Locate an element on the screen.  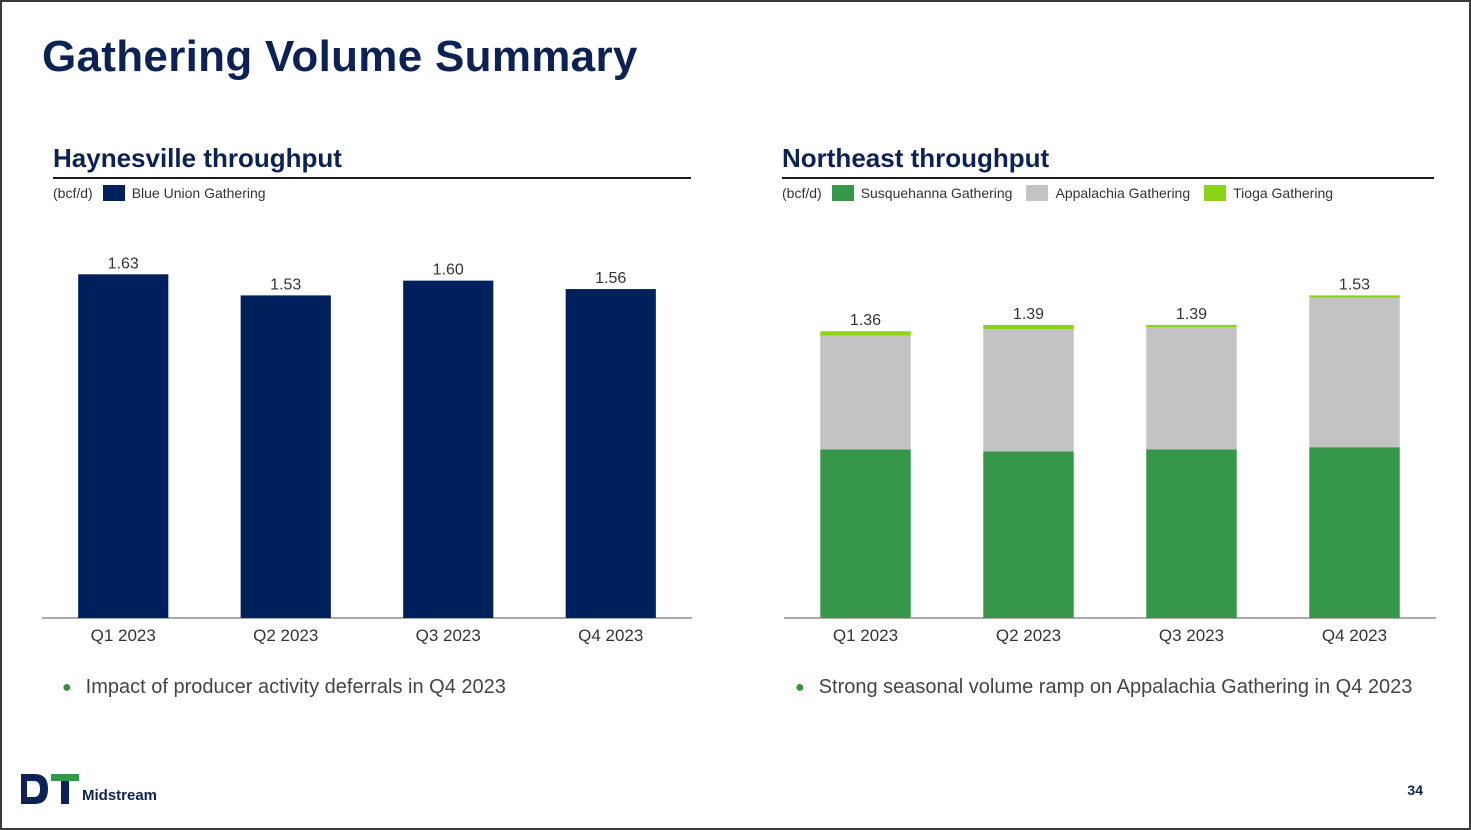
northeast-bar-susquehanna-gathering-q2-2023 is located at coordinates (1028, 534).